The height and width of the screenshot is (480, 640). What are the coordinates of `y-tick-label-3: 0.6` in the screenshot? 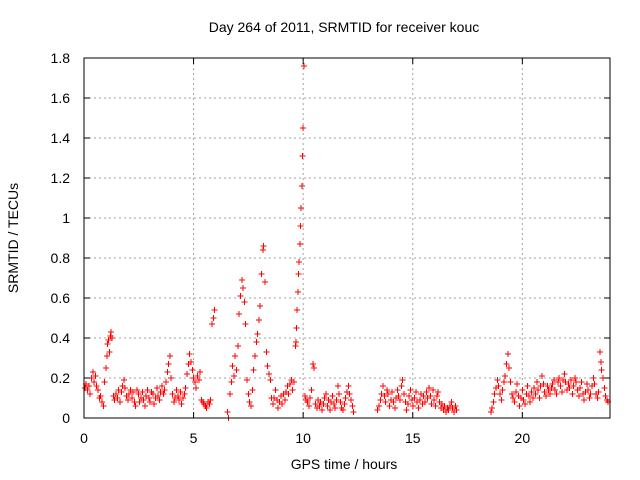 It's located at (61, 298).